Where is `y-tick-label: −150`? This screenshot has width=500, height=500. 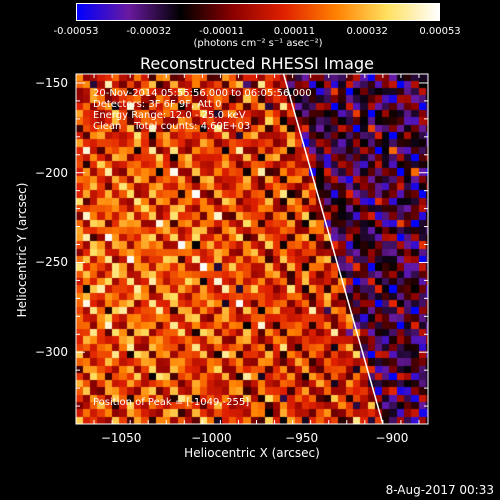 y-tick-label: −150 is located at coordinates (51, 82).